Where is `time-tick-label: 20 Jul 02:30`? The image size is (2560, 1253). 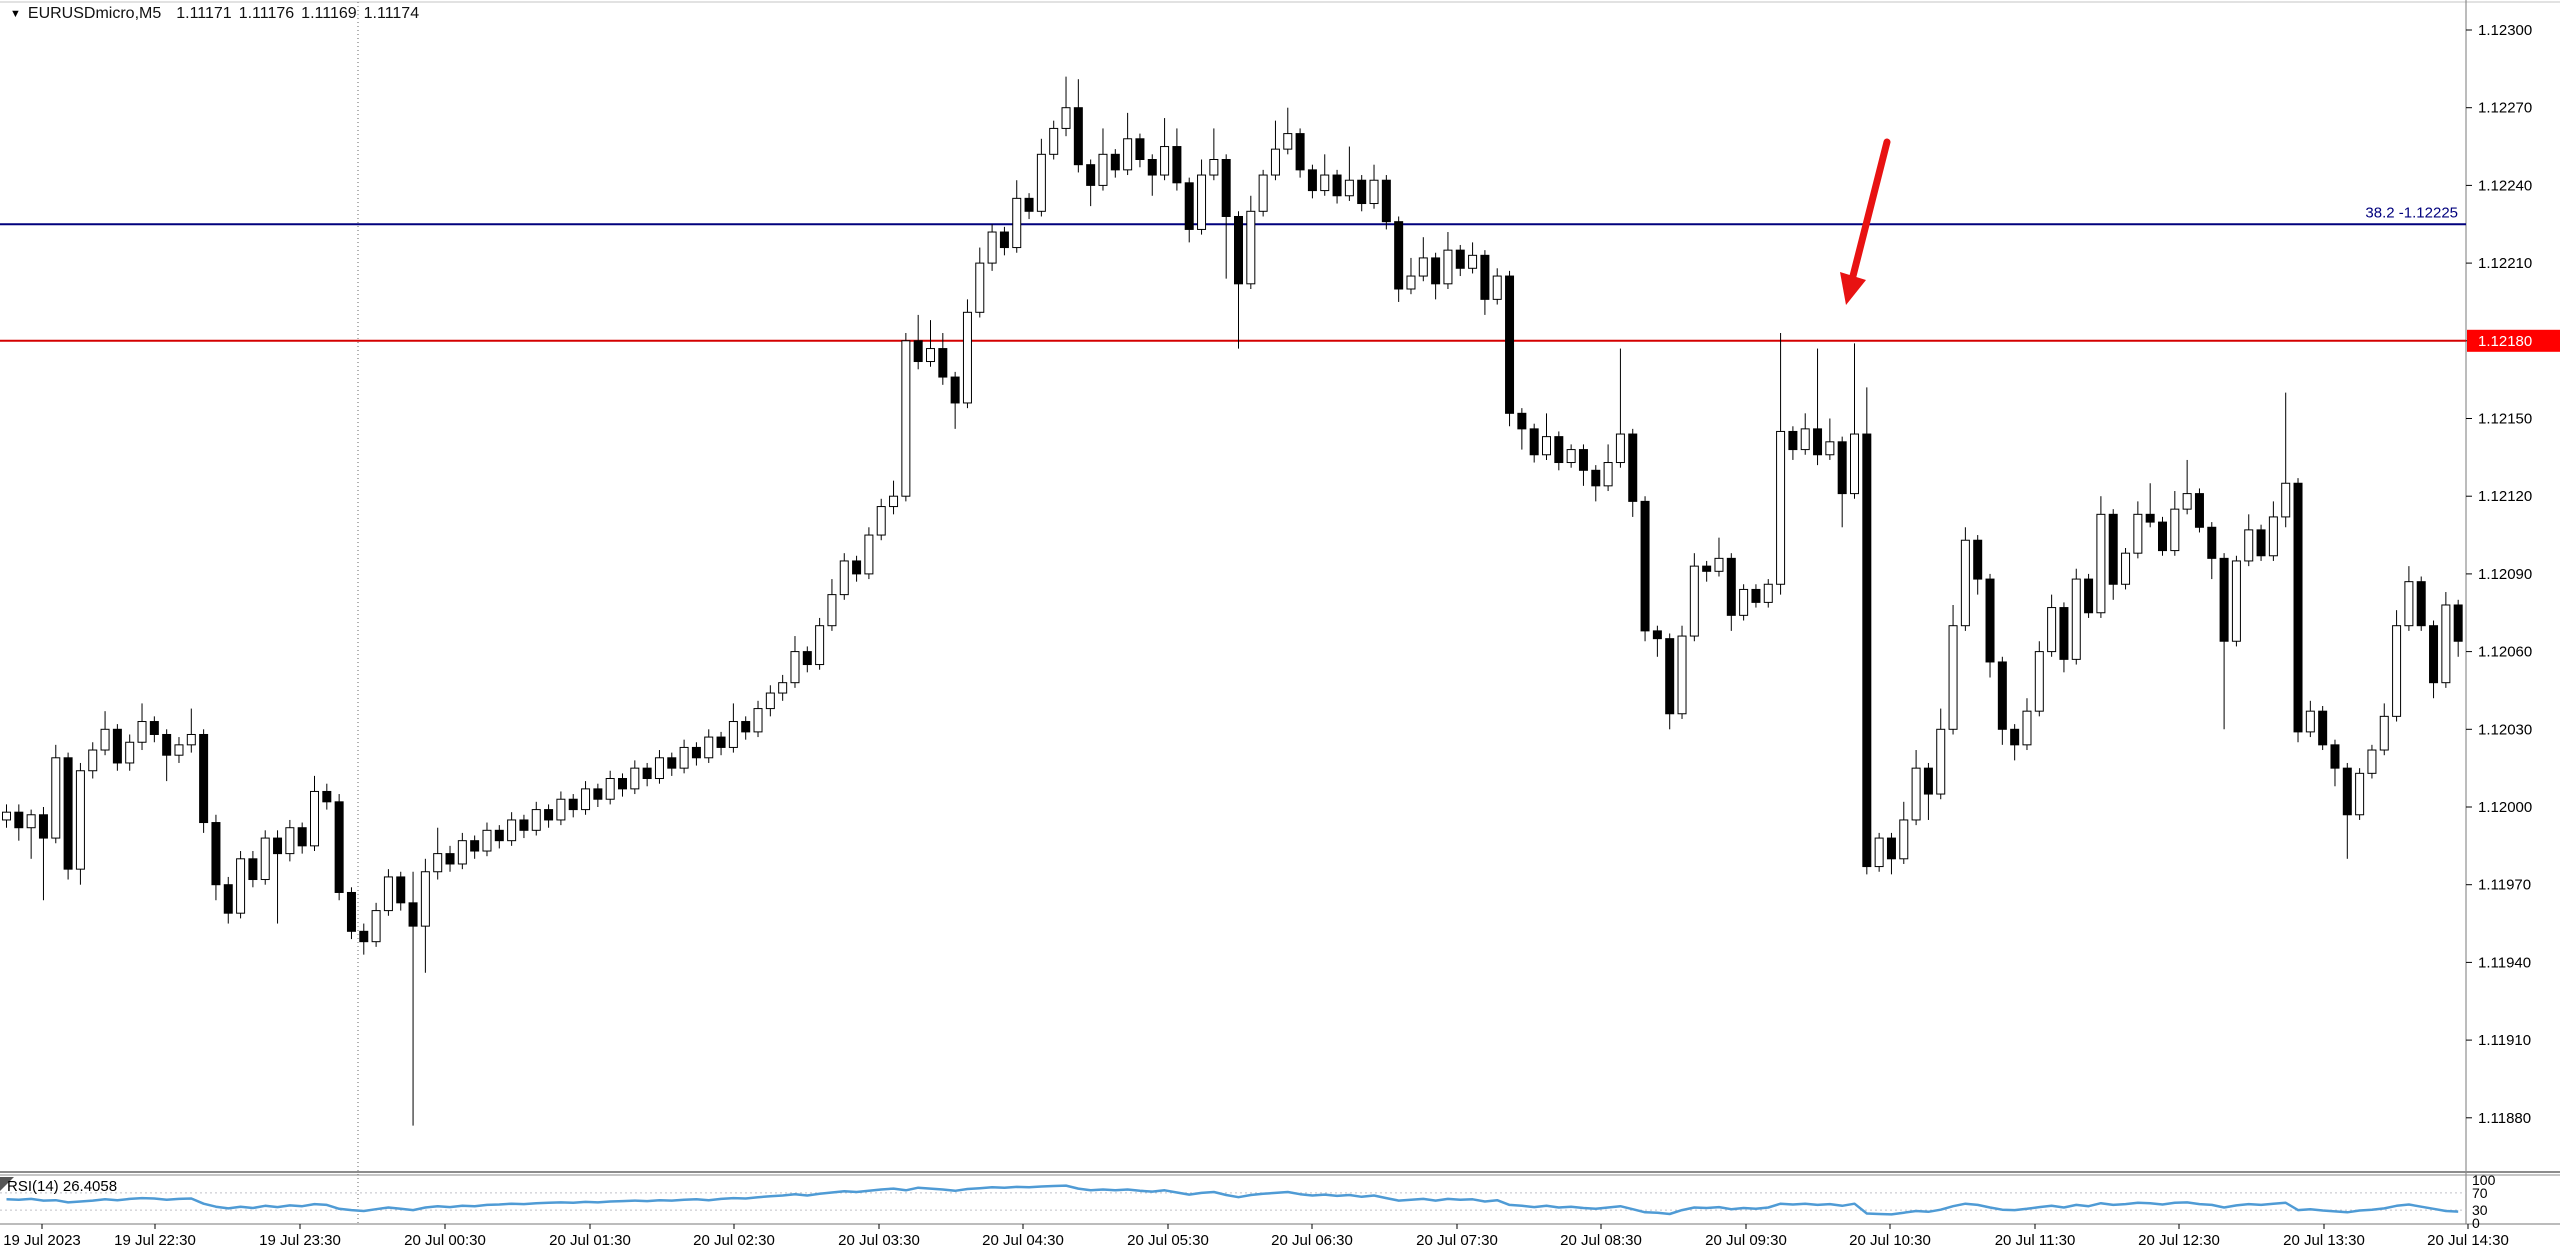 time-tick-label: 20 Jul 02:30 is located at coordinates (734, 1240).